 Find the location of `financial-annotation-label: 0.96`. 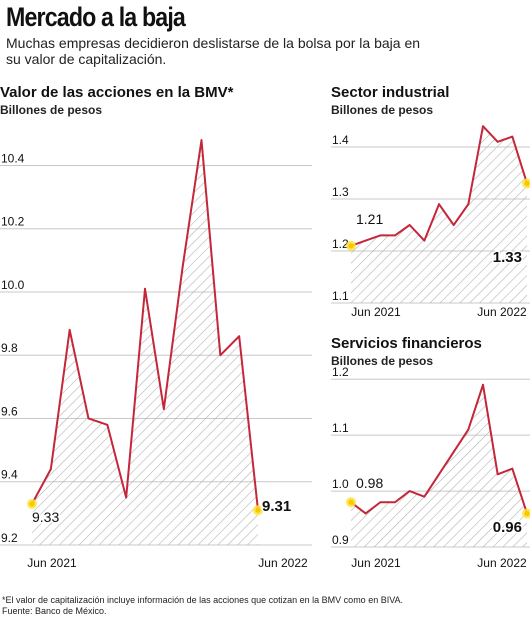

financial-annotation-label: 0.96 is located at coordinates (507, 527).